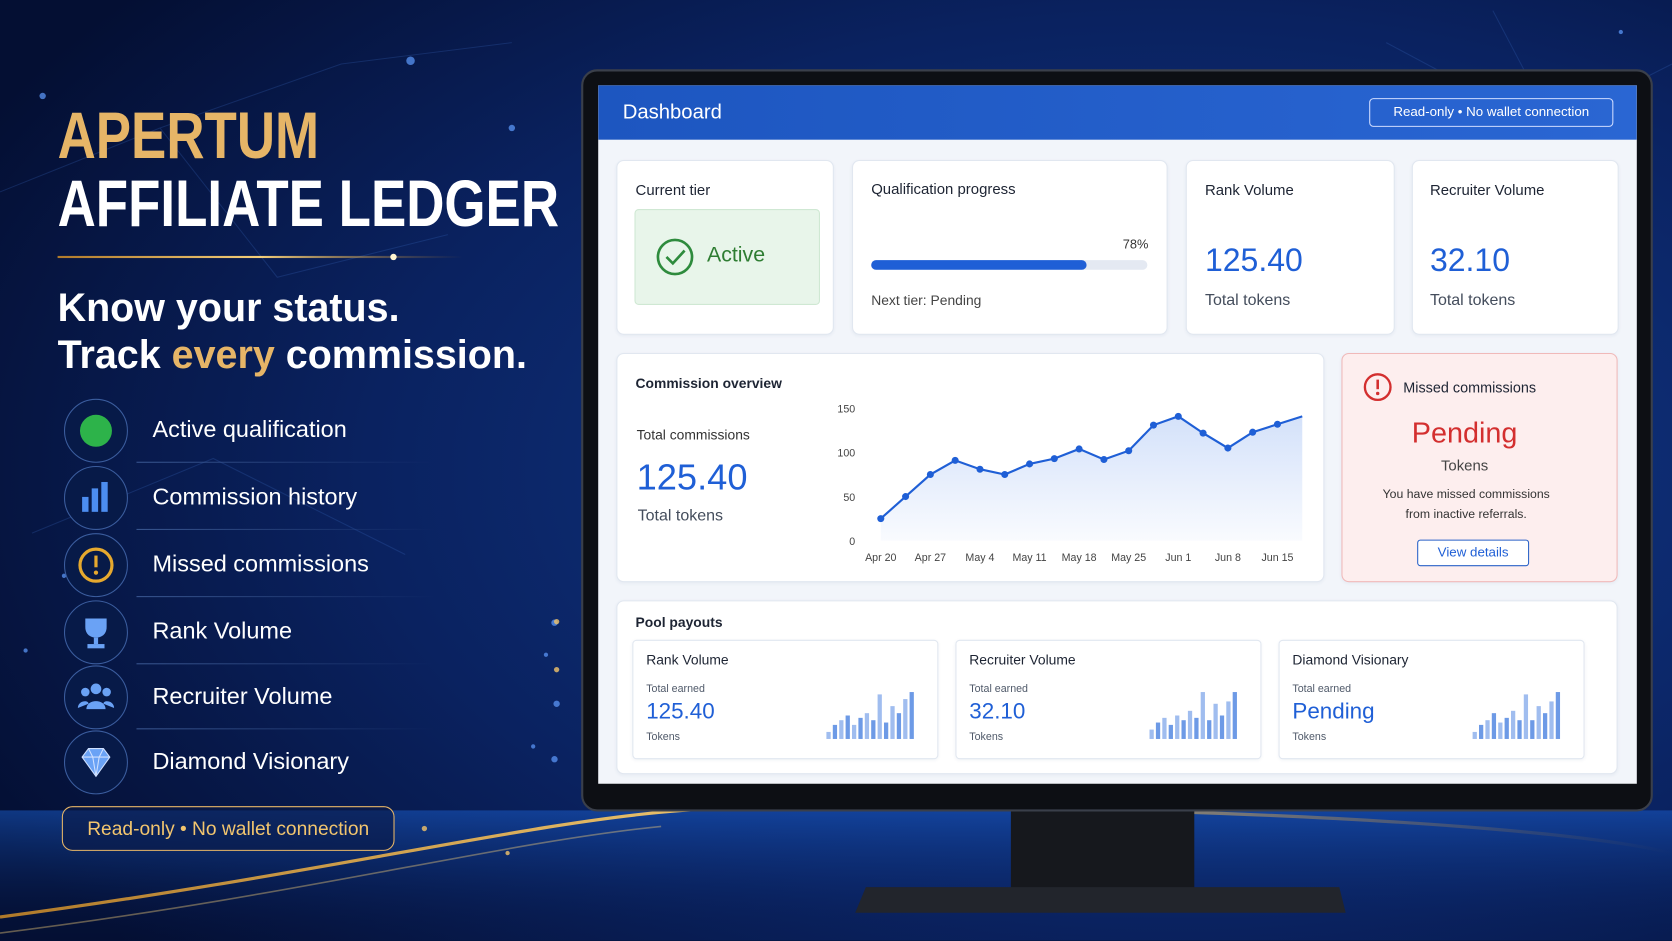 This screenshot has width=1672, height=941. Describe the element at coordinates (1253, 261) in the screenshot. I see `stat-value: 125.40` at that location.